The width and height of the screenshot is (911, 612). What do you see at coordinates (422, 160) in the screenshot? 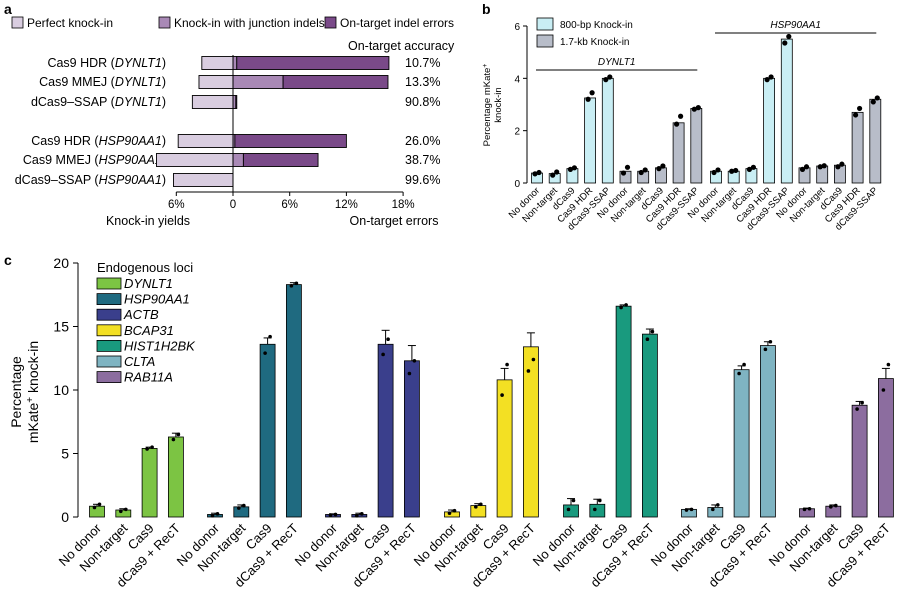
I see `accuracy-value: 38.7%` at bounding box center [422, 160].